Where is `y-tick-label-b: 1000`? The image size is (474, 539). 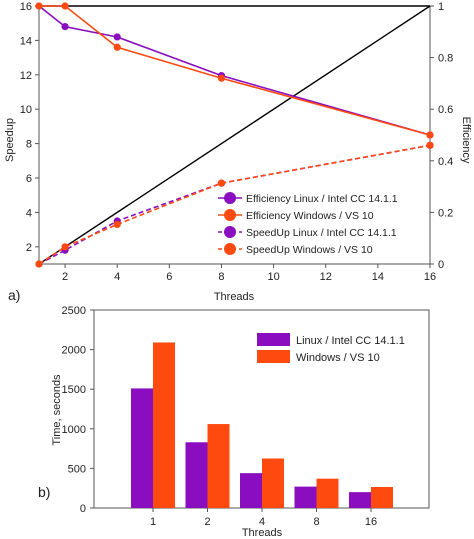
y-tick-label-b: 1000 is located at coordinates (74, 430).